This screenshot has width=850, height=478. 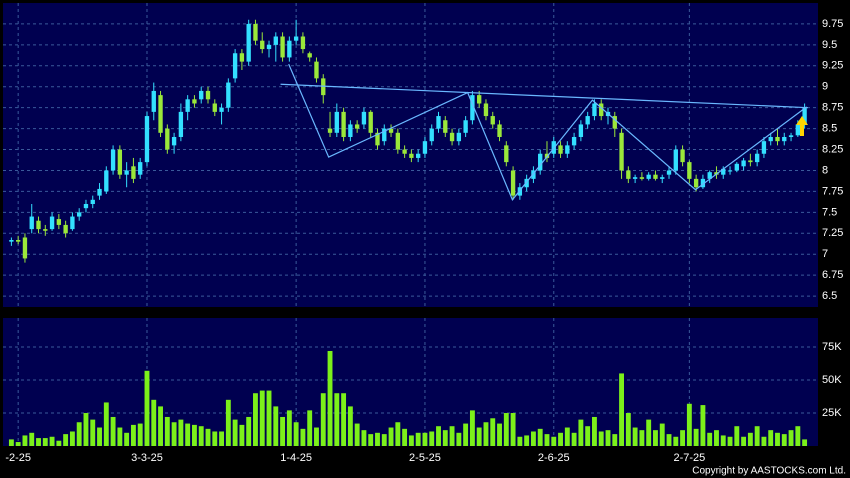 I want to click on y-tick-label: 9.75, so click(x=832, y=24).